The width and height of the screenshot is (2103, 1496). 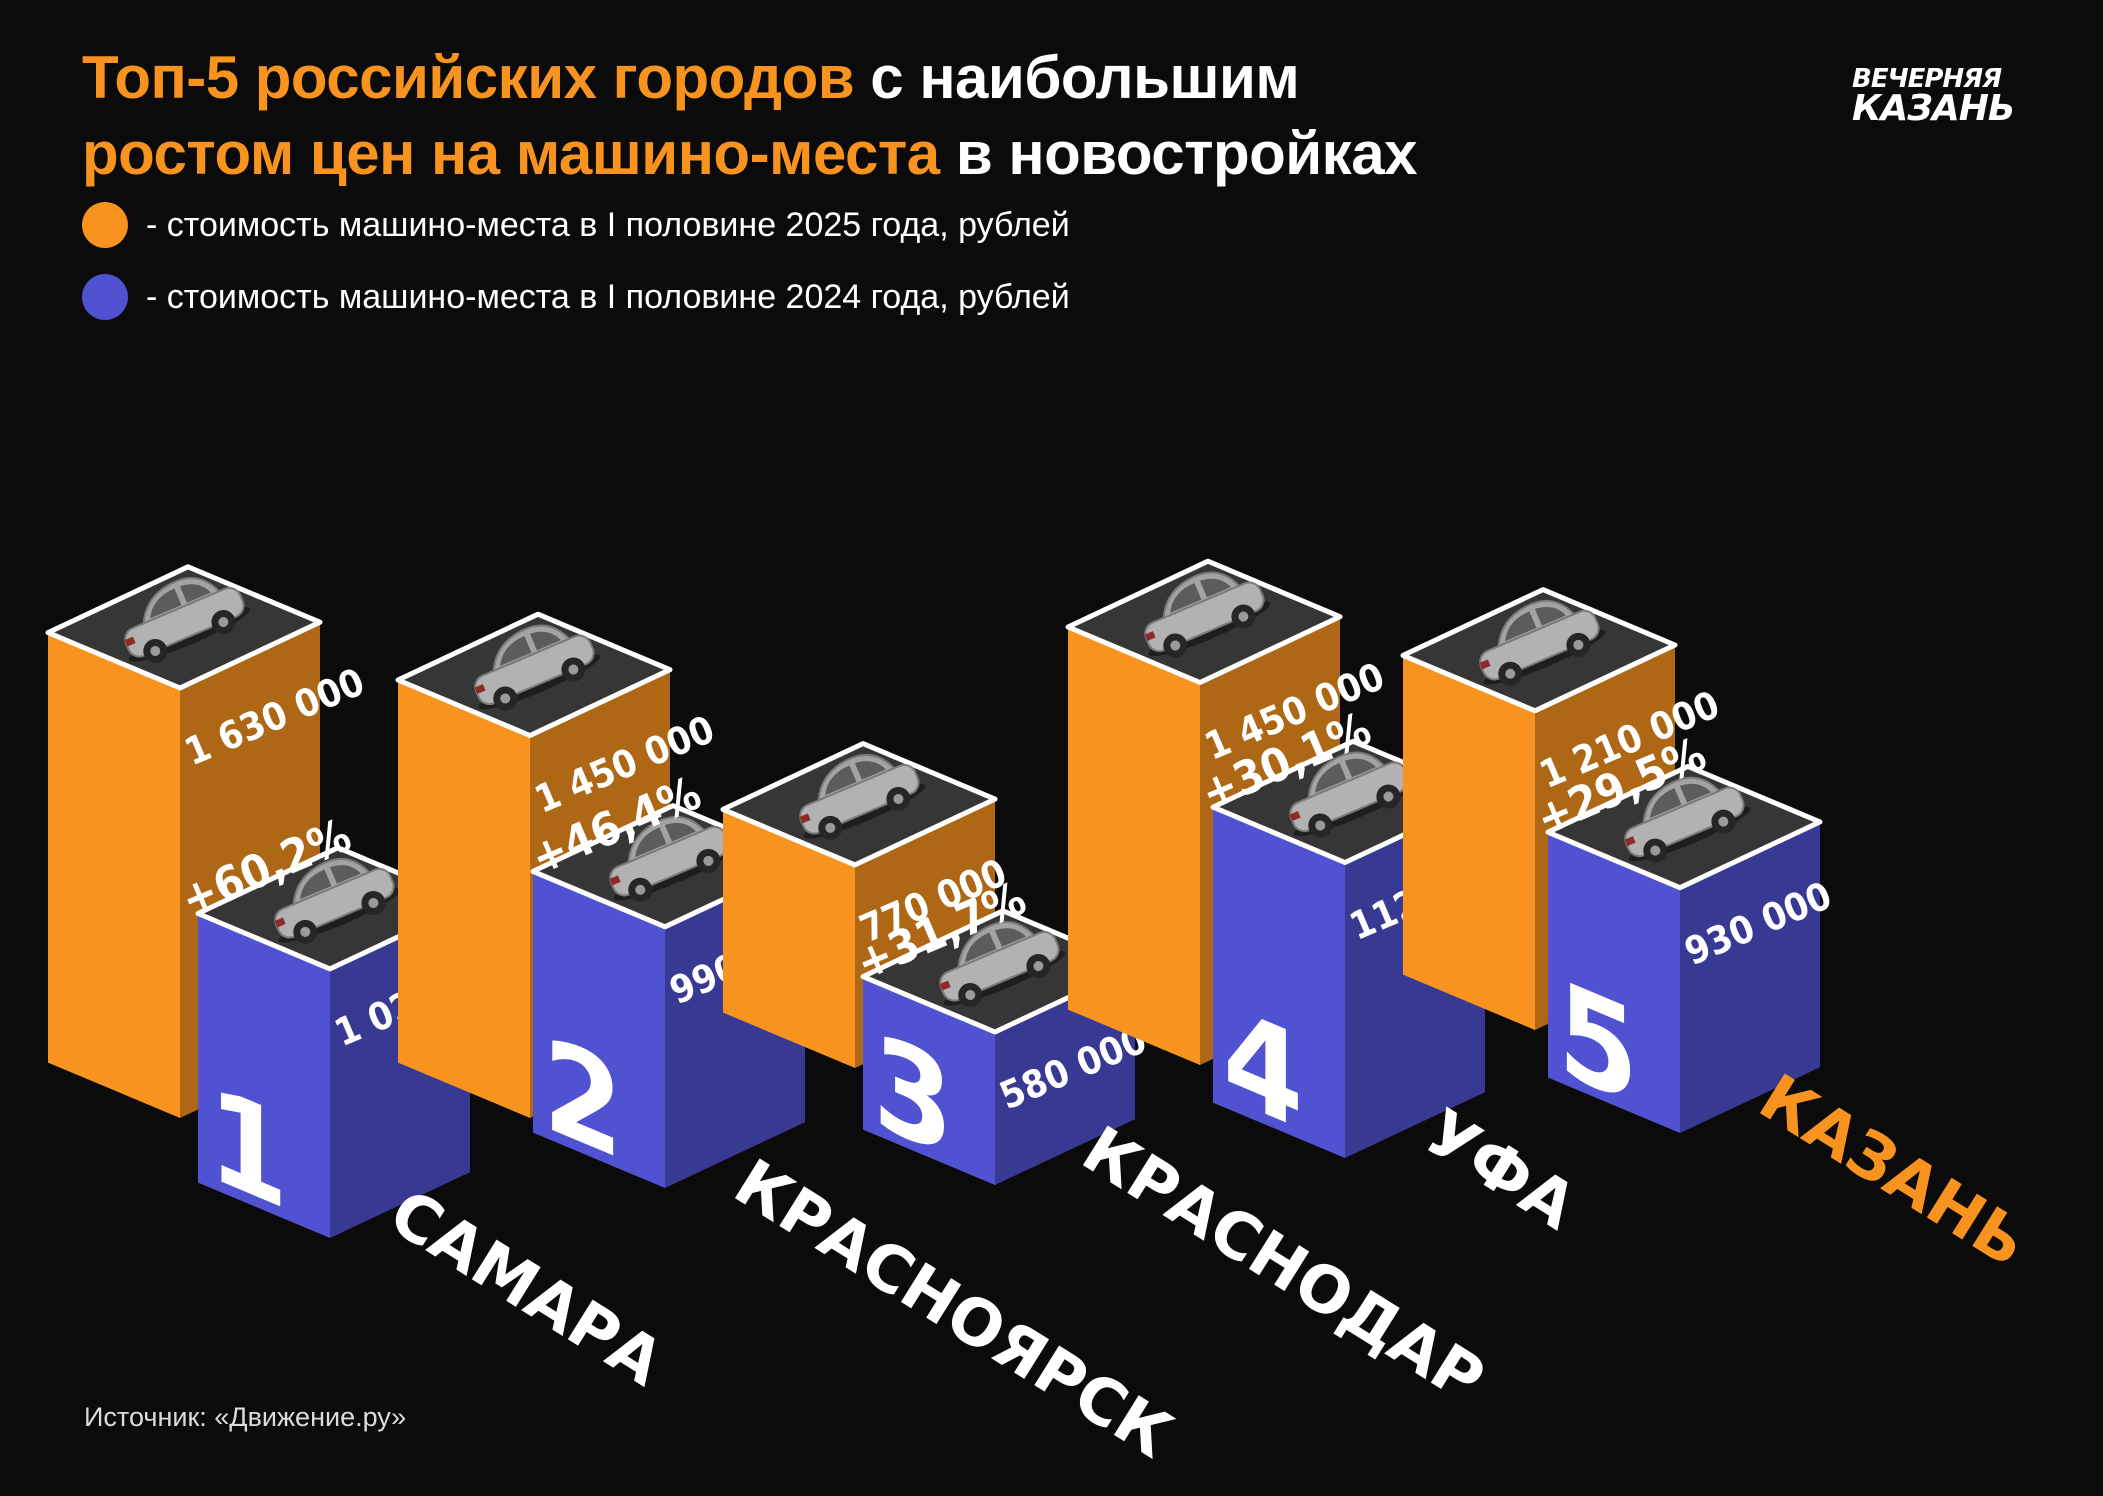 I want to click on bar-2025-2-left-face, so click(x=464, y=899).